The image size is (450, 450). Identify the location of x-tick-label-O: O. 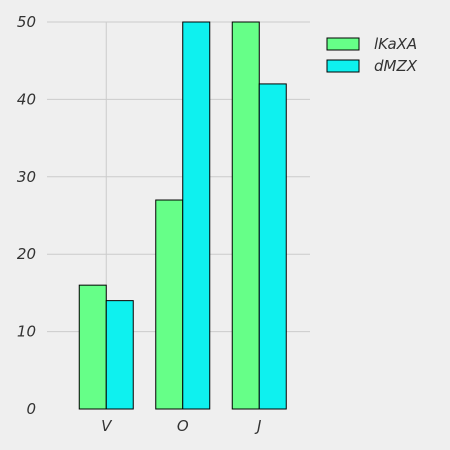
(183, 426).